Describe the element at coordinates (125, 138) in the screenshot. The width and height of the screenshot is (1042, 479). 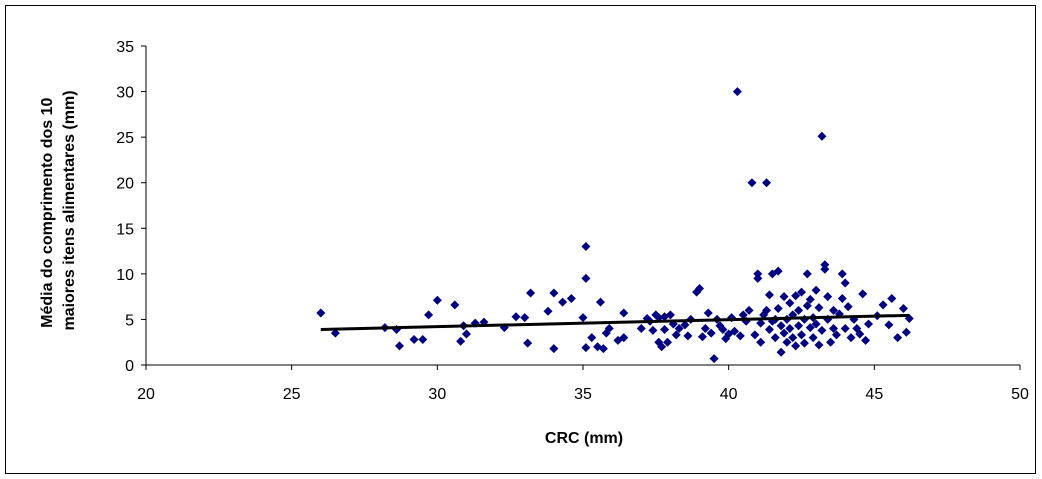
I see `y-tick-label: 25` at that location.